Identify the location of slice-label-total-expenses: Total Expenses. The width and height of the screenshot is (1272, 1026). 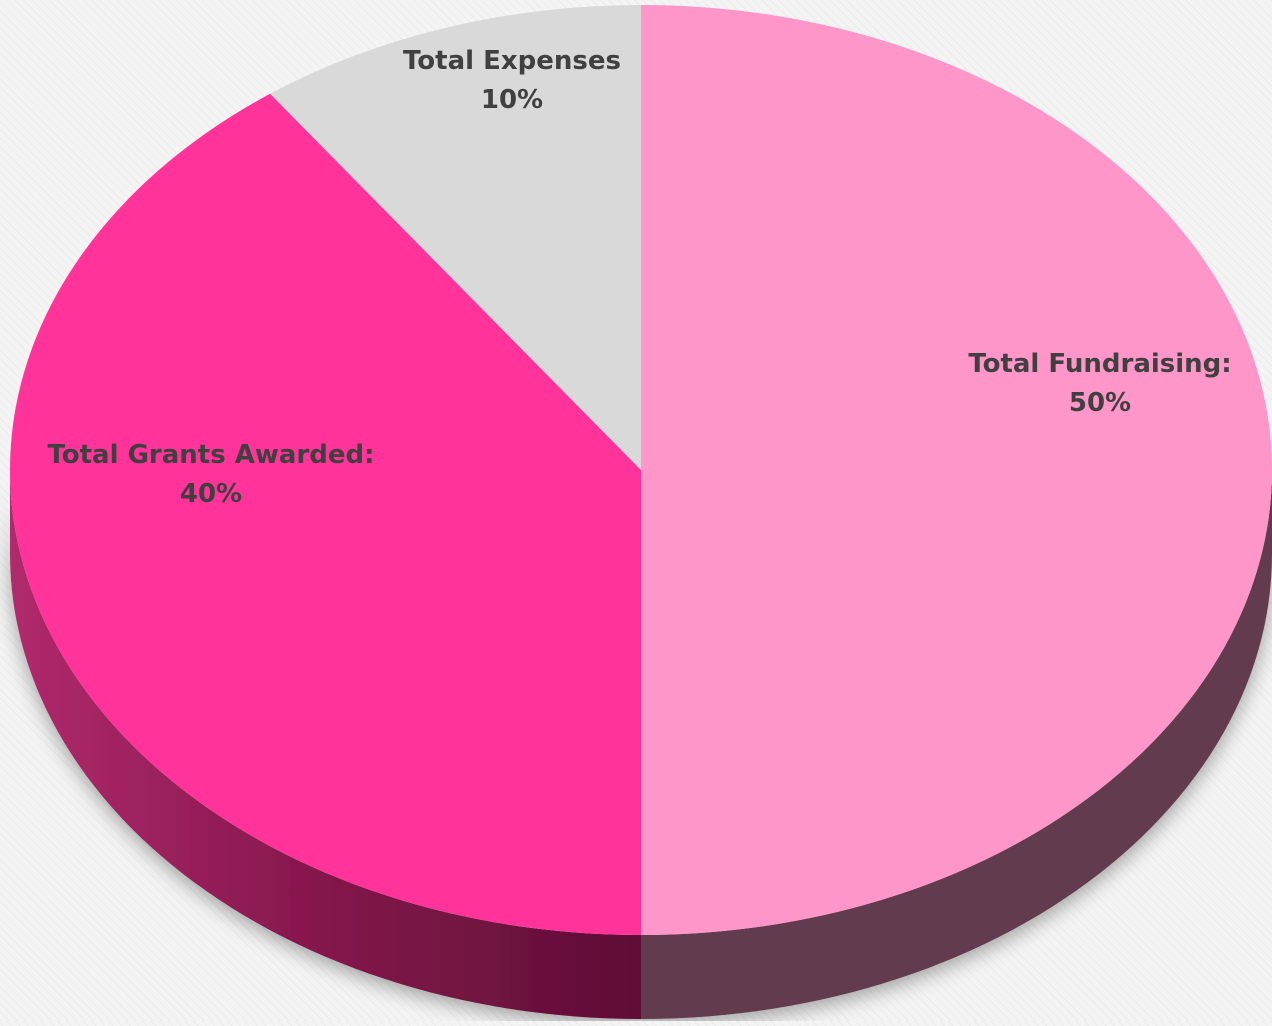
(512, 61).